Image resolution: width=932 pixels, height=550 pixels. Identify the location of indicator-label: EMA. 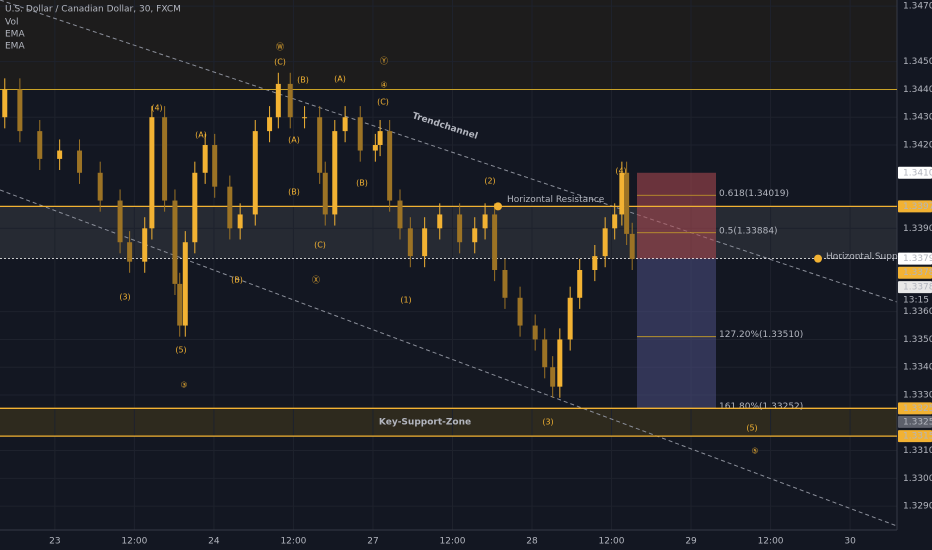
(15, 47).